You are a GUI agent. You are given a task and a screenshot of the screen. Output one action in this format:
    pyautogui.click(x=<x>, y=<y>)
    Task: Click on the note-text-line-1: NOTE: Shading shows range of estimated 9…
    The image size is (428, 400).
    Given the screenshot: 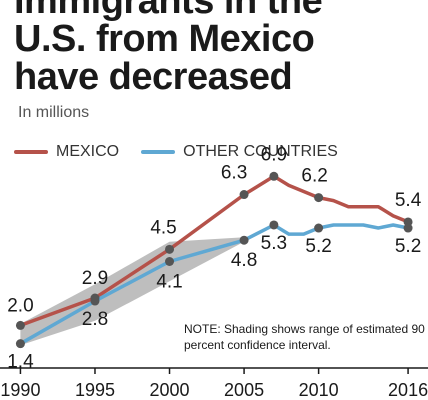 What is the action you would take?
    pyautogui.click(x=304, y=329)
    